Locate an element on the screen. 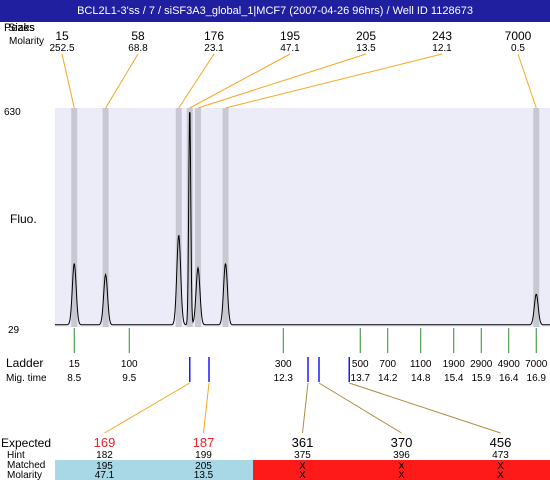 The height and width of the screenshot is (480, 550). hint-size-label: 396 is located at coordinates (401, 455).